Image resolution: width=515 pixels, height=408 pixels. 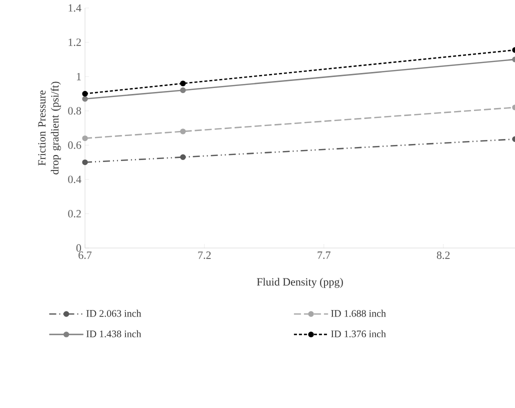 What do you see at coordinates (324, 255) in the screenshot?
I see `x-tick-label: 7.7` at bounding box center [324, 255].